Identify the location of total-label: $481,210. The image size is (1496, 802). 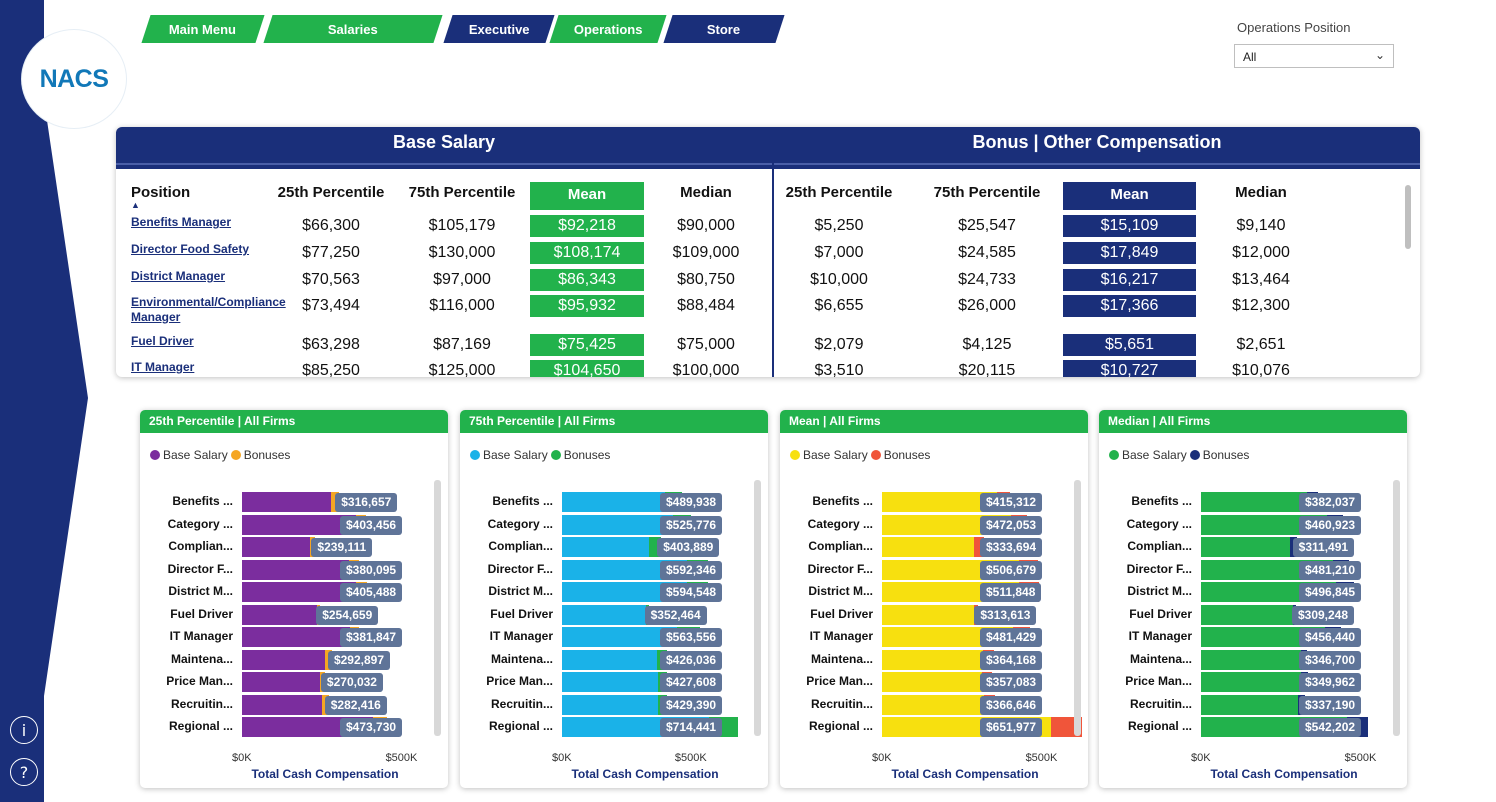
(1330, 570).